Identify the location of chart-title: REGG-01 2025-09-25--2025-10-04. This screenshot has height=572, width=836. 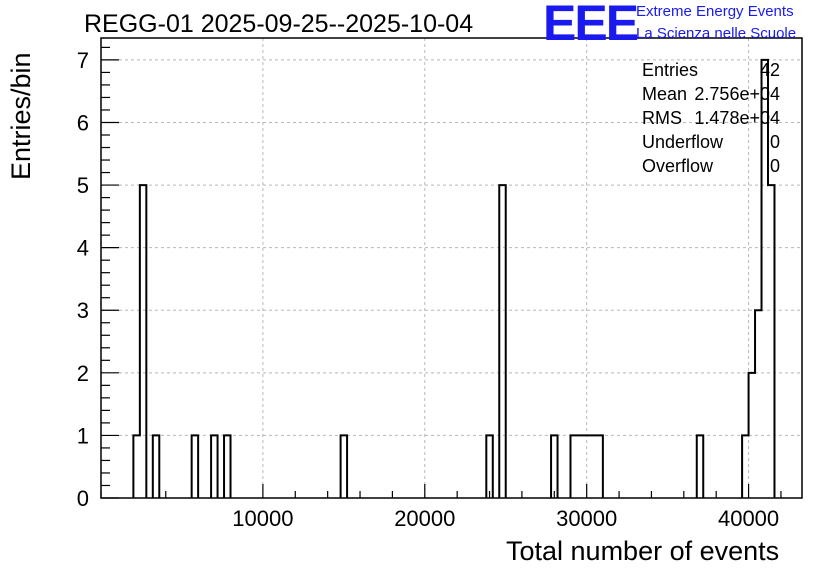
(279, 24).